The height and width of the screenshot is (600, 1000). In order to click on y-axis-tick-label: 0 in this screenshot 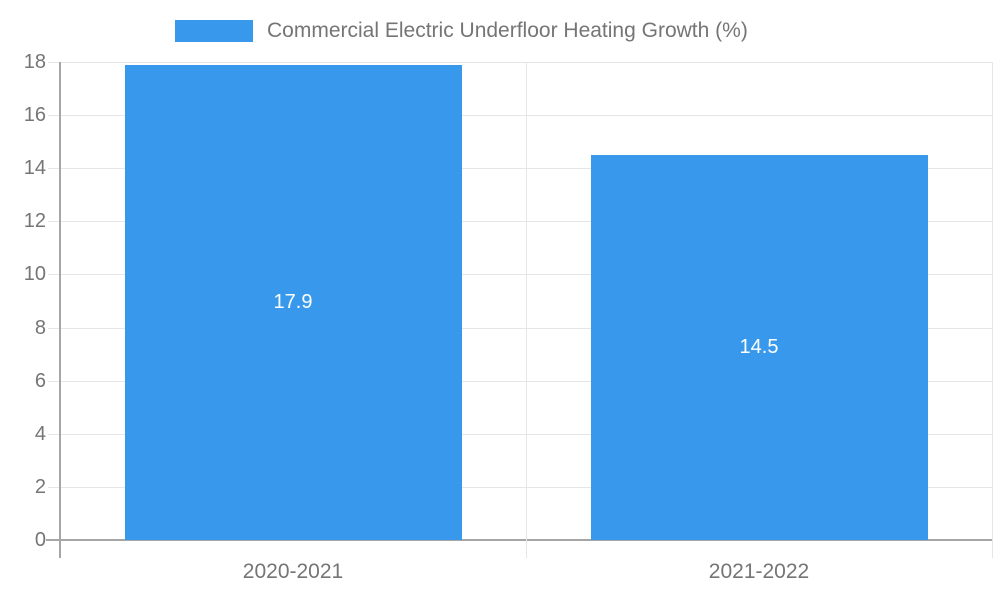, I will do `click(40, 540)`.